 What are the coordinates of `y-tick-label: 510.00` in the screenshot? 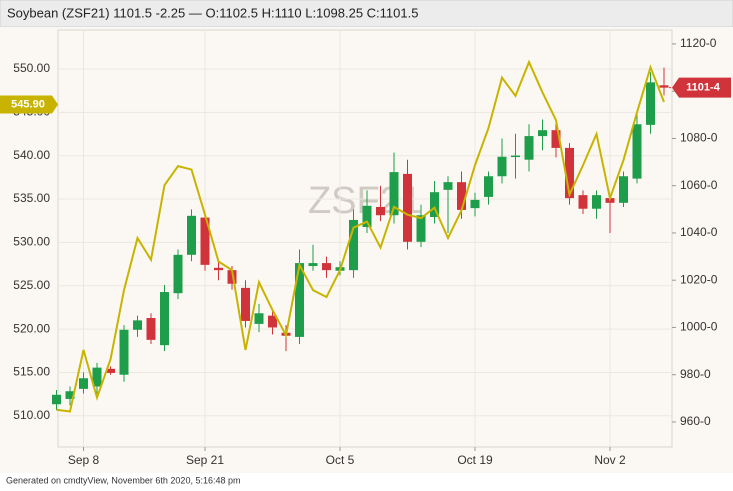 It's located at (31, 415).